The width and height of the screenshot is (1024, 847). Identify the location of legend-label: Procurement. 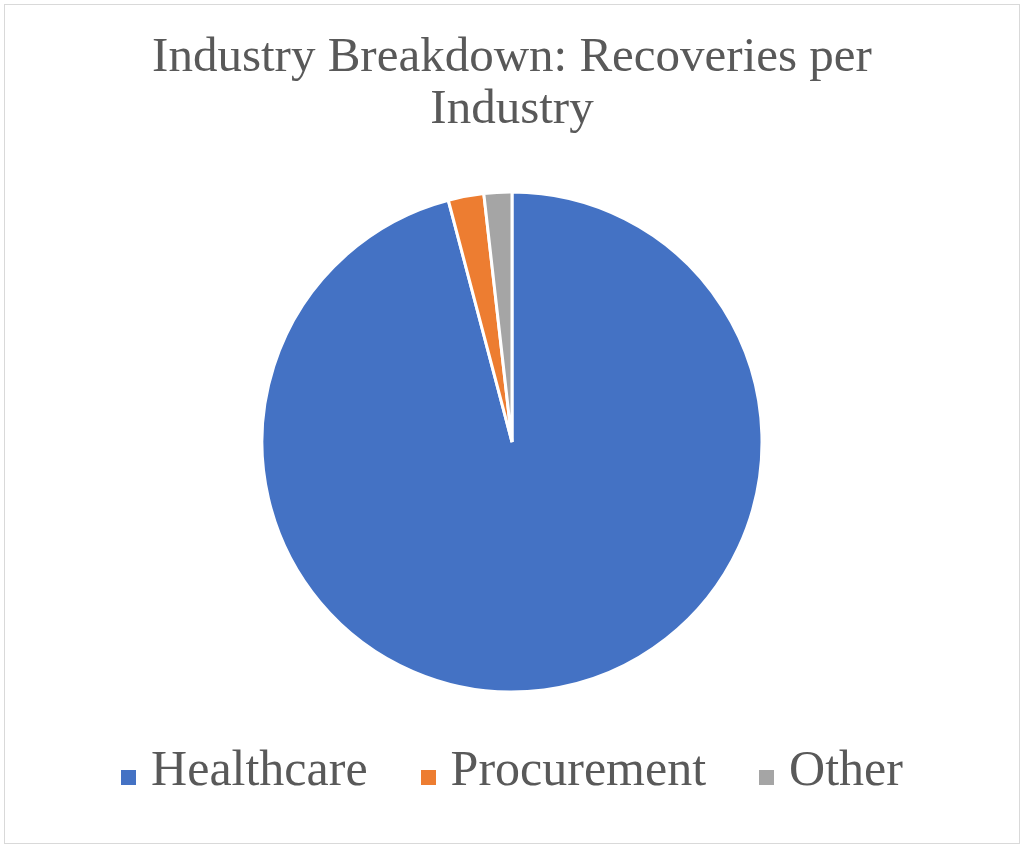
(578, 768).